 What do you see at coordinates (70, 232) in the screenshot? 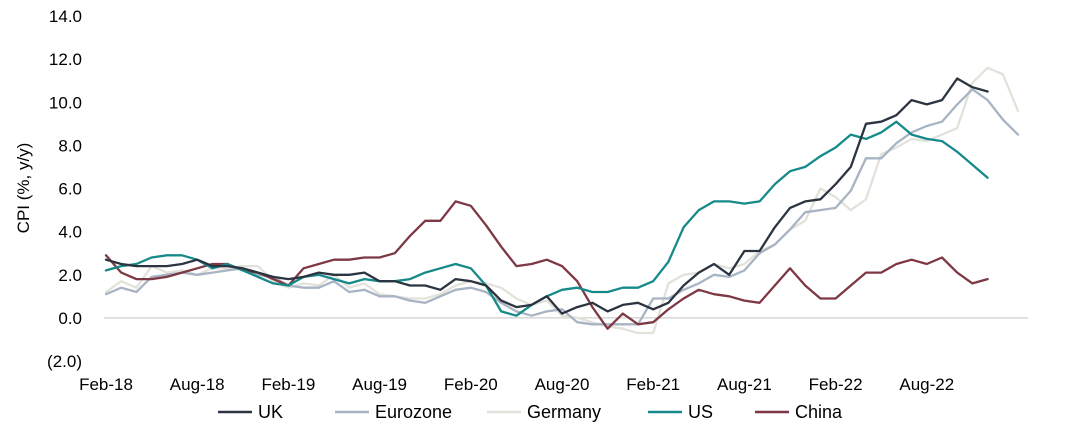
I see `y-tick-label: 4.0` at bounding box center [70, 232].